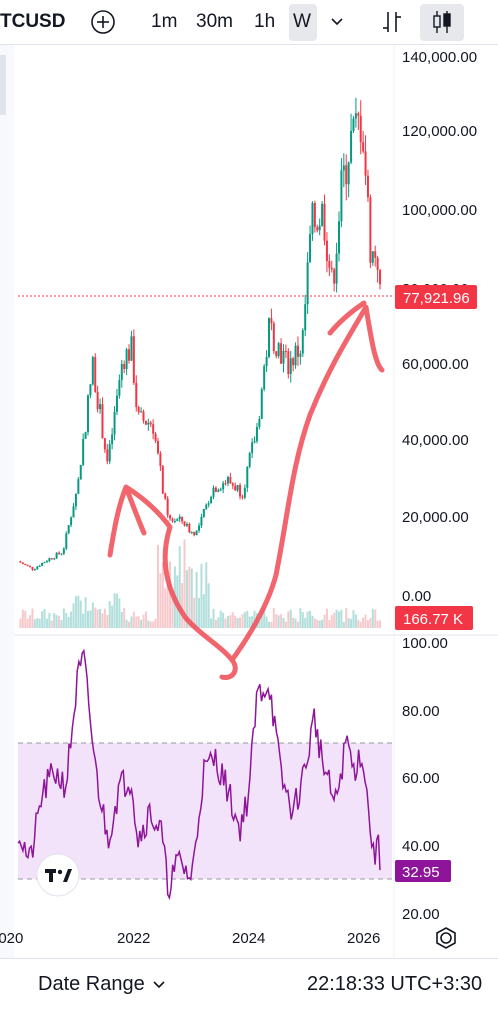  I want to click on scroll-handle, so click(3, 85).